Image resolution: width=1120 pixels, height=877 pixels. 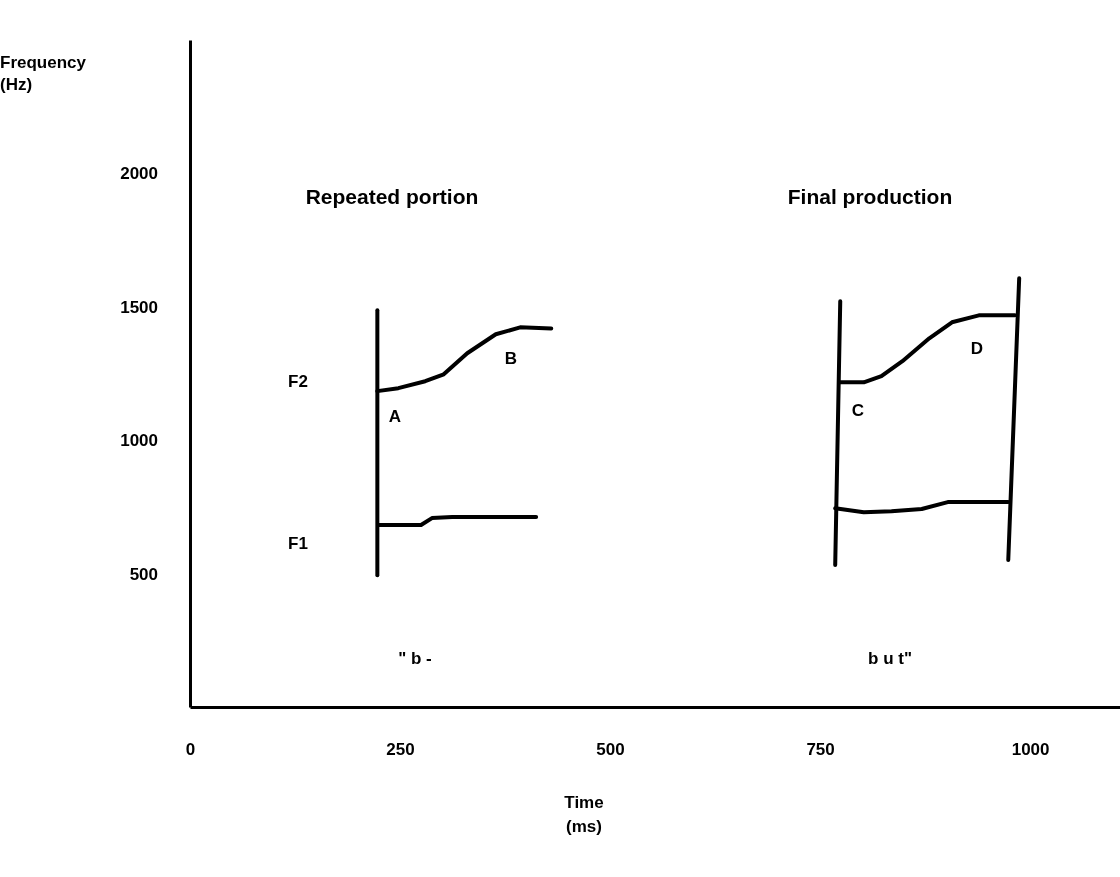 What do you see at coordinates (977, 349) in the screenshot?
I see `annotation: D` at bounding box center [977, 349].